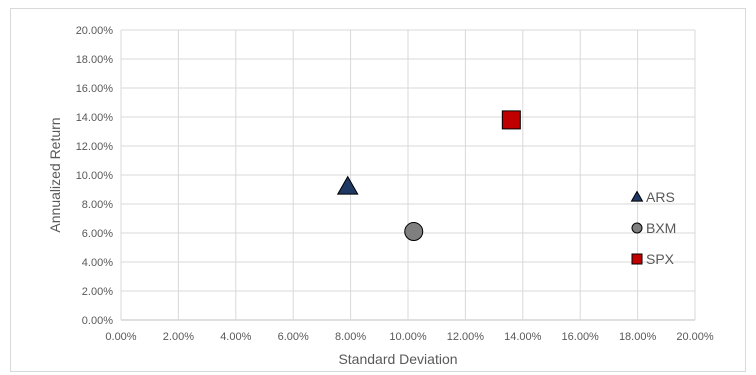 The height and width of the screenshot is (375, 756). I want to click on y-tick-label: 0.00%, so click(97, 321).